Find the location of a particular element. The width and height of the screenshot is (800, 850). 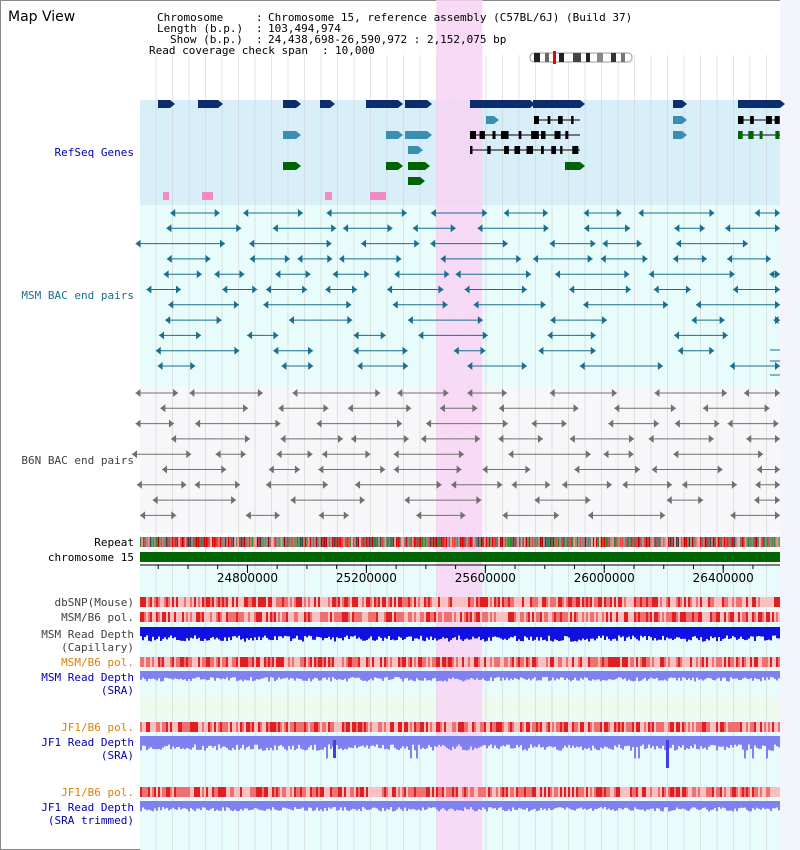

msm-b6-pol-track-label: MSM/B6 pol. is located at coordinates (97, 617).